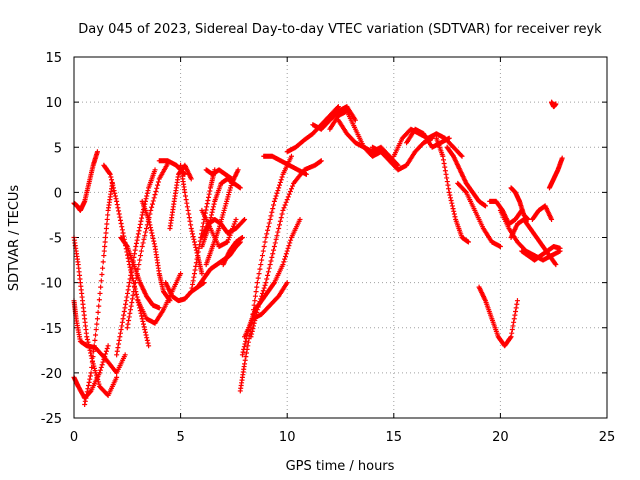 This screenshot has height=480, width=640. Describe the element at coordinates (74, 437) in the screenshot. I see `x-tick-label: 0` at that location.